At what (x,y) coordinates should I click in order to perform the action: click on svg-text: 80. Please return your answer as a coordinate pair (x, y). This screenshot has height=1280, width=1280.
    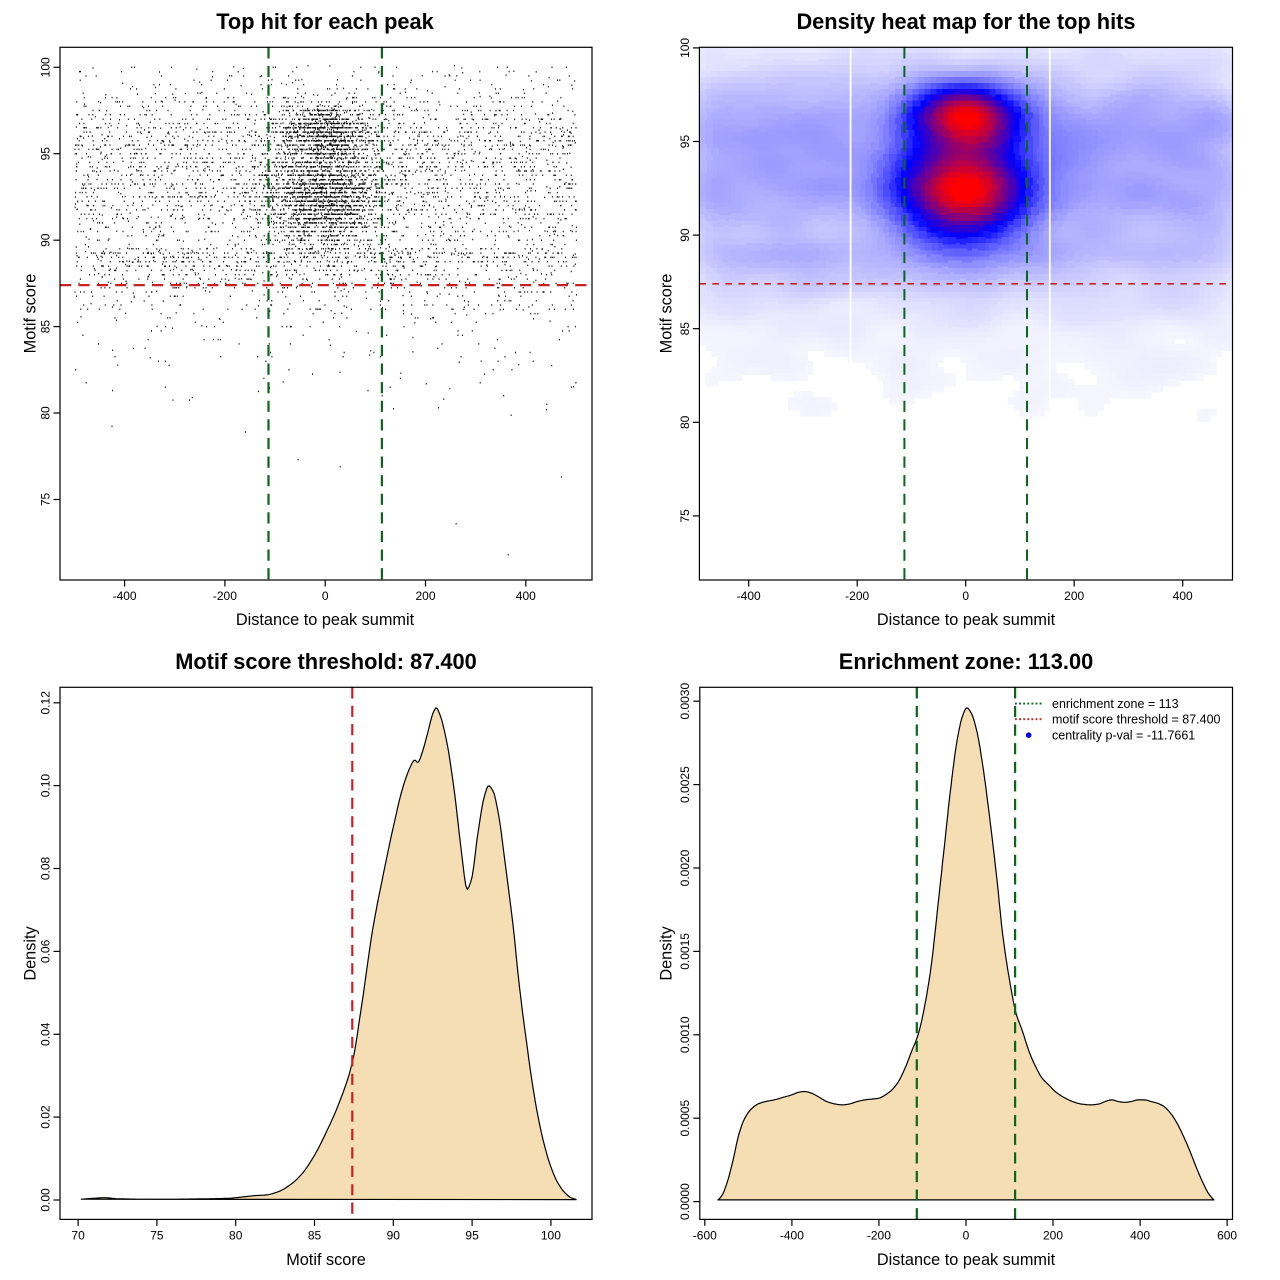
    Looking at the image, I should click on (45, 413).